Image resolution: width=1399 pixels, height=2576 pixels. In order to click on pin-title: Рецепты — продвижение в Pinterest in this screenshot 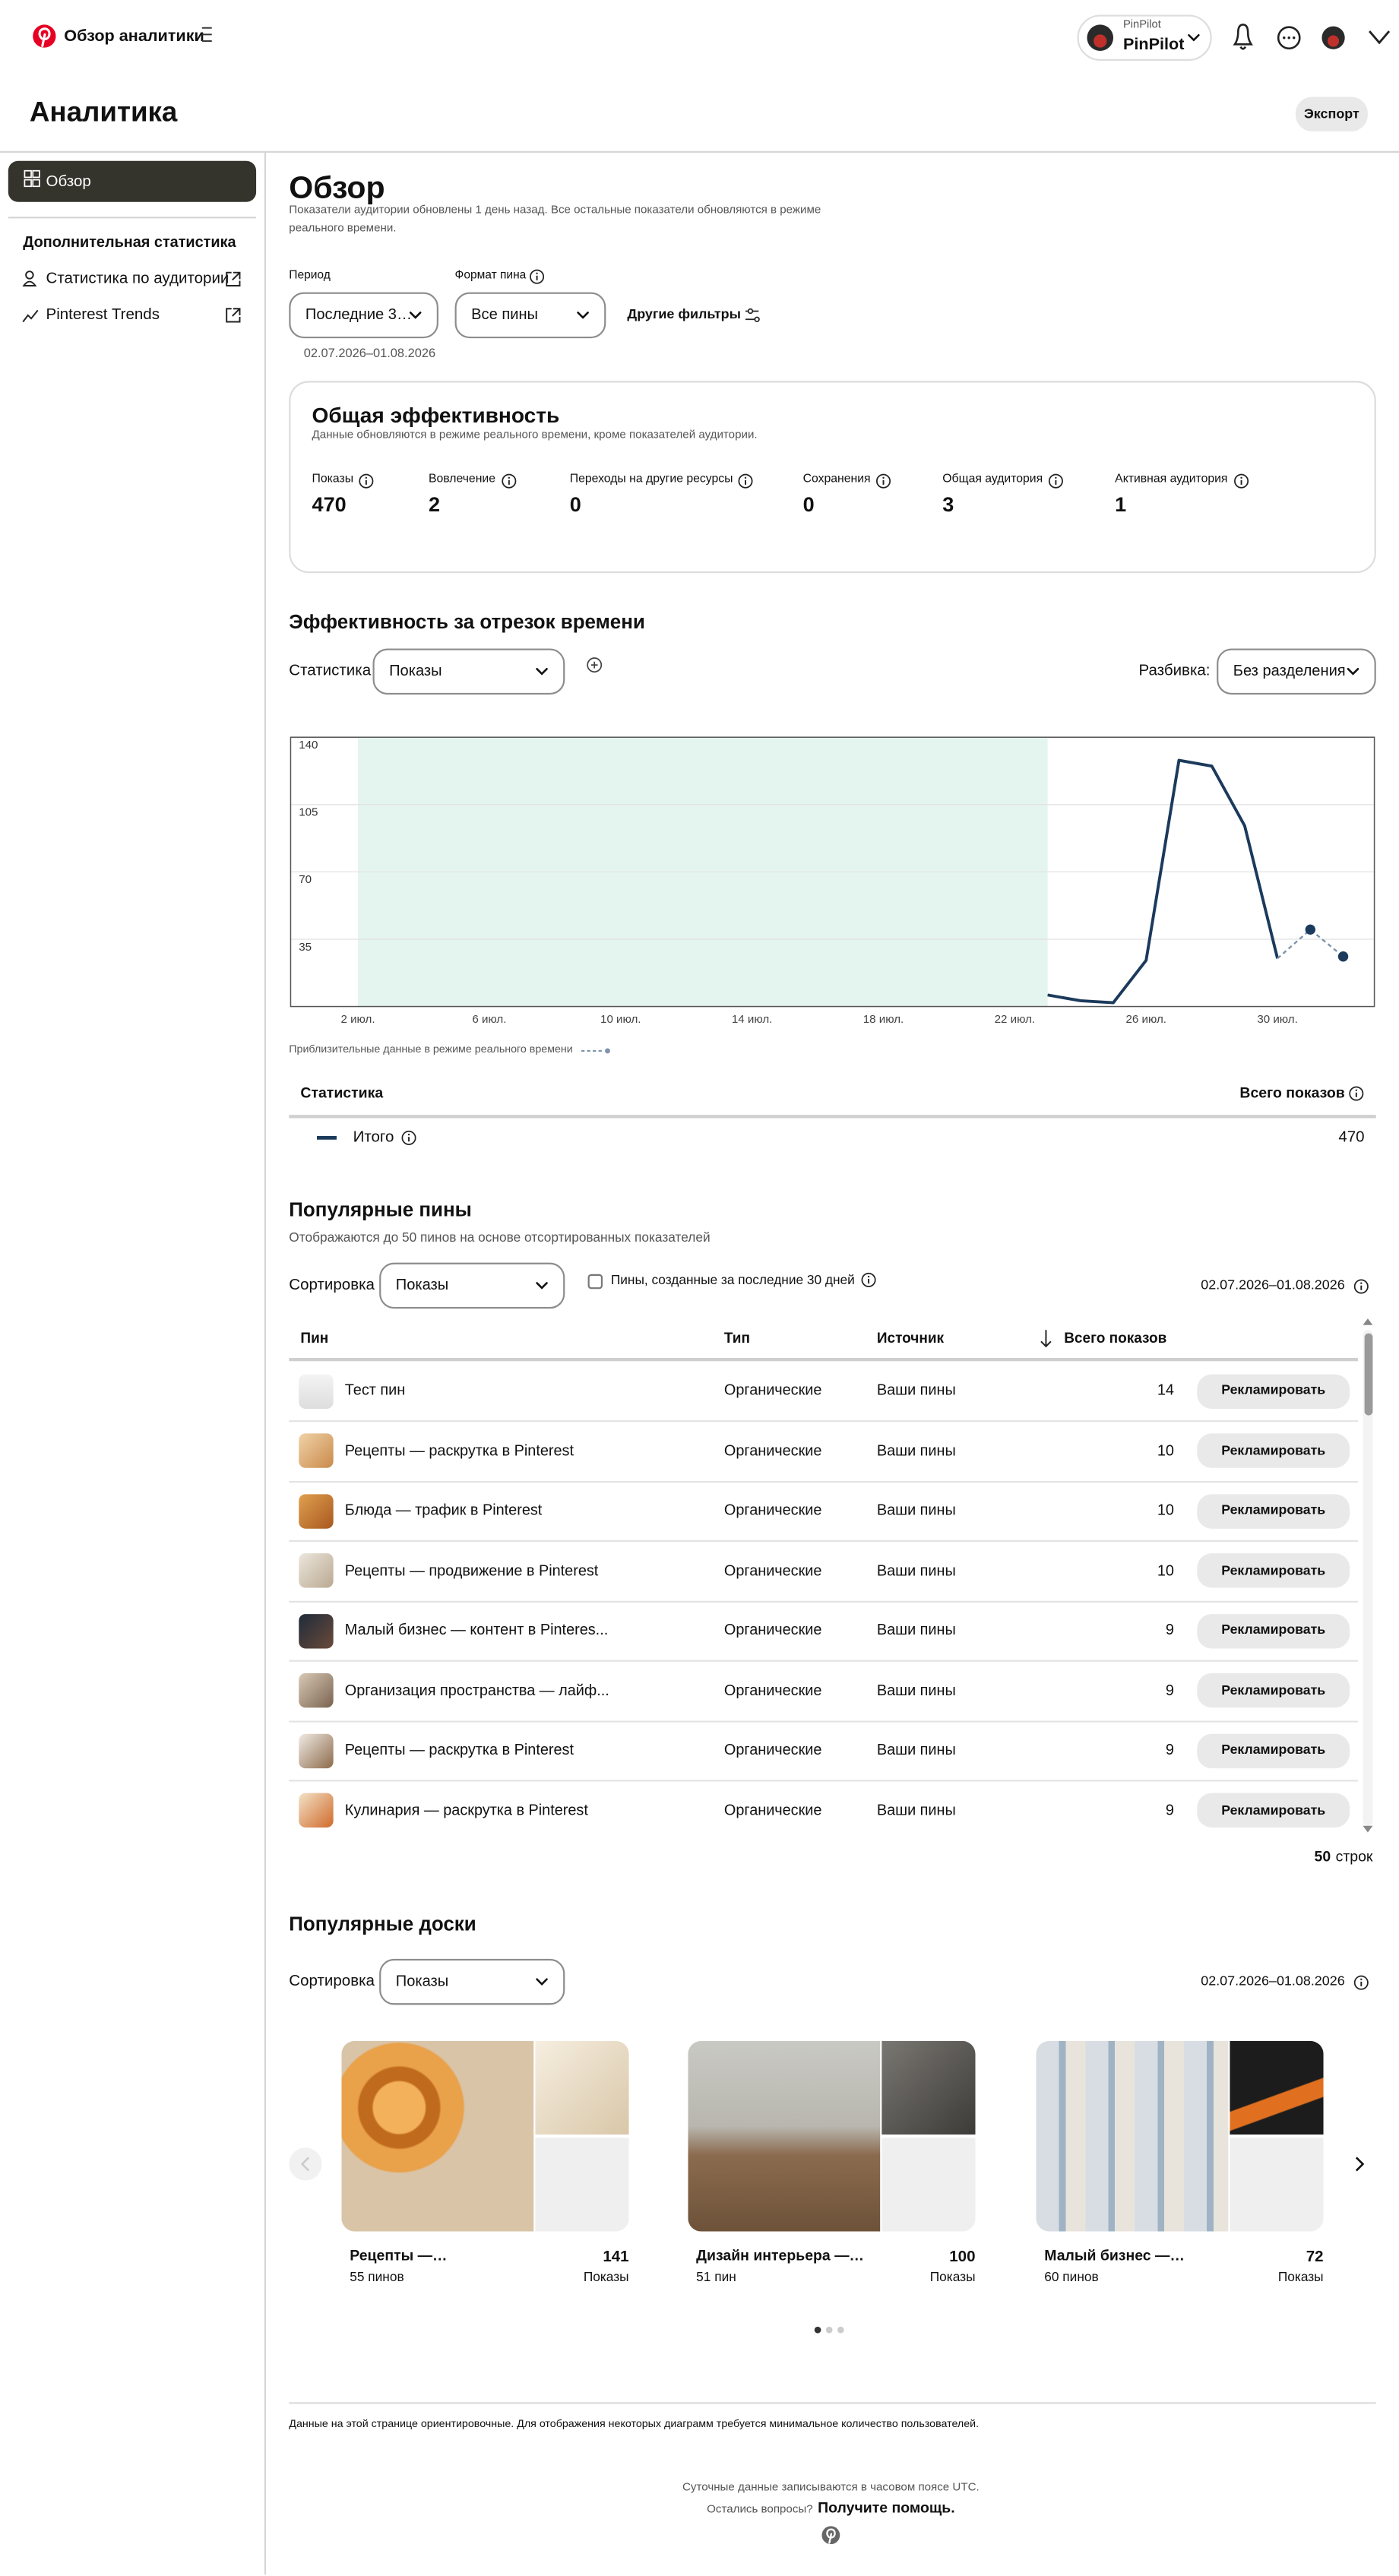, I will do `click(471, 1570)`.